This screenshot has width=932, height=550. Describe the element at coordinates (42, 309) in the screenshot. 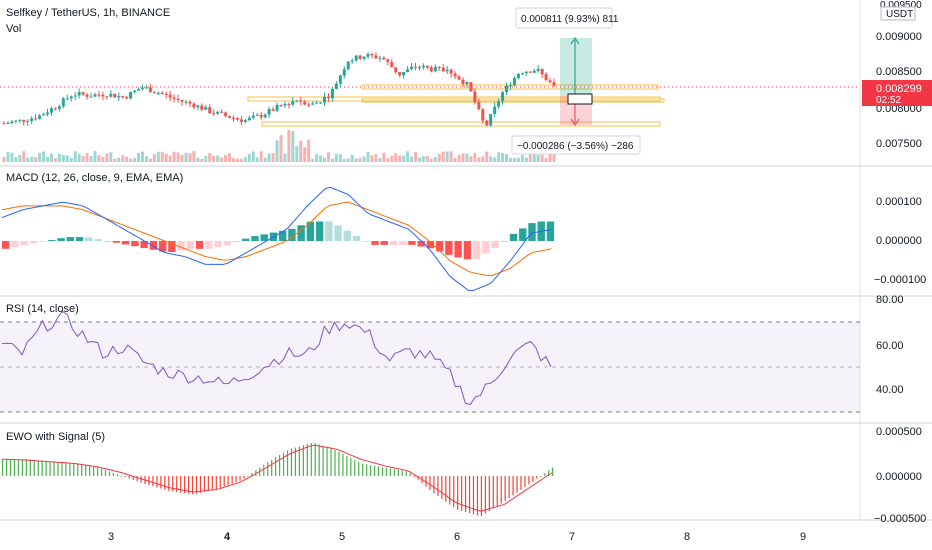

I see `rsi-title: RSI (14, close)` at that location.